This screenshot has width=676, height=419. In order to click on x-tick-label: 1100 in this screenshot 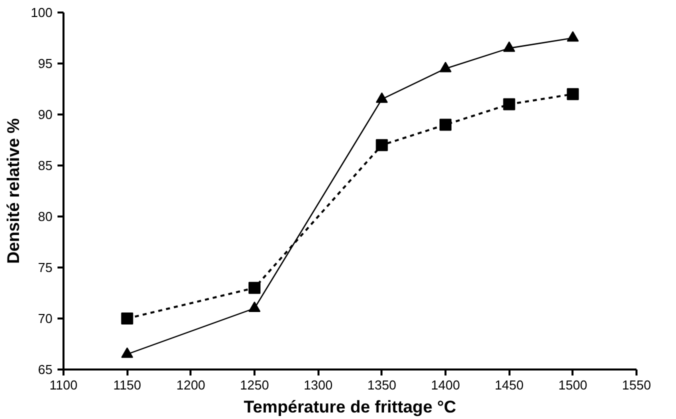, I will do `click(64, 385)`.